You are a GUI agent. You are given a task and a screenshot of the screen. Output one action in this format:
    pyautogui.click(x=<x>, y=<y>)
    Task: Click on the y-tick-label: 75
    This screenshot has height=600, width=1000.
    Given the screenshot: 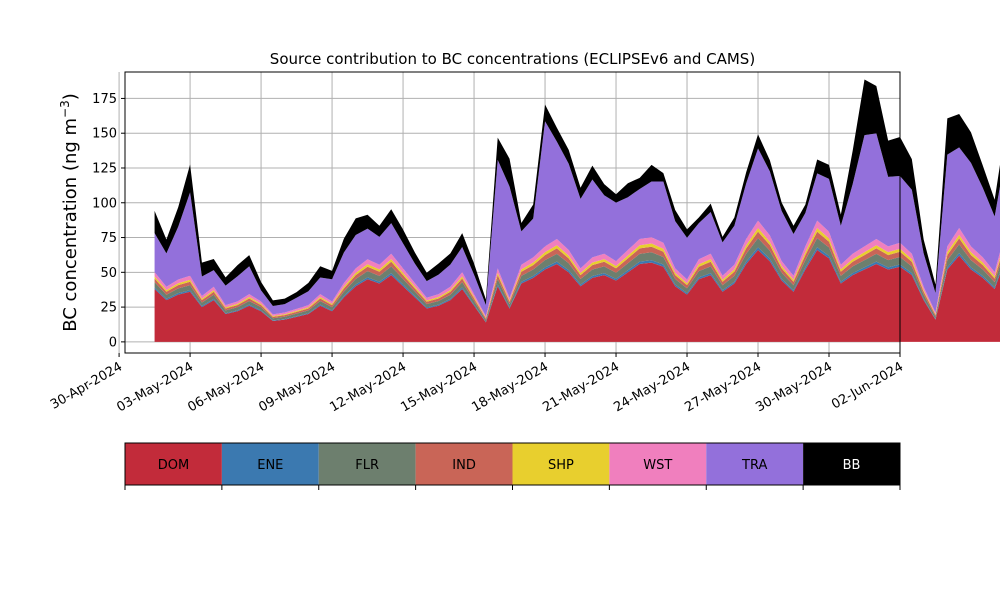 What is the action you would take?
    pyautogui.click(x=108, y=238)
    